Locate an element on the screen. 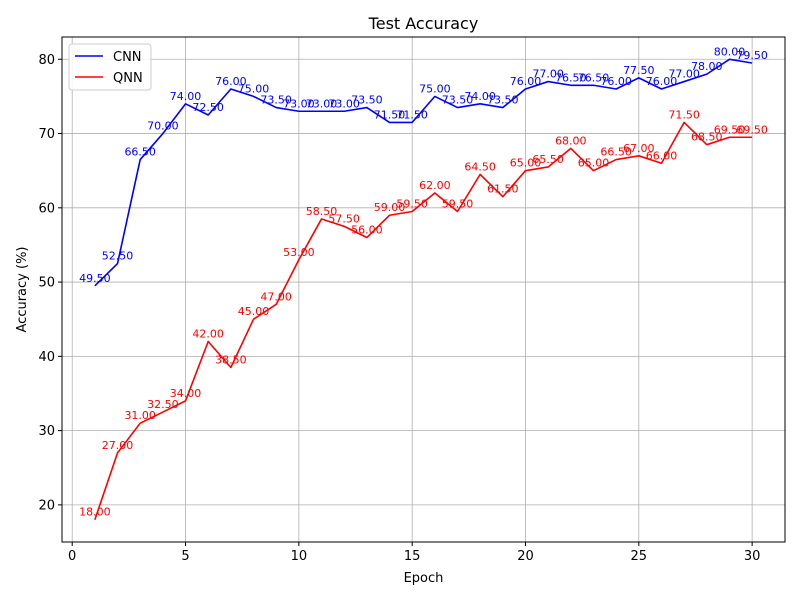 Image resolution: width=800 pixels, height=600 pixels. y-tick-label: 80 is located at coordinates (46, 60).